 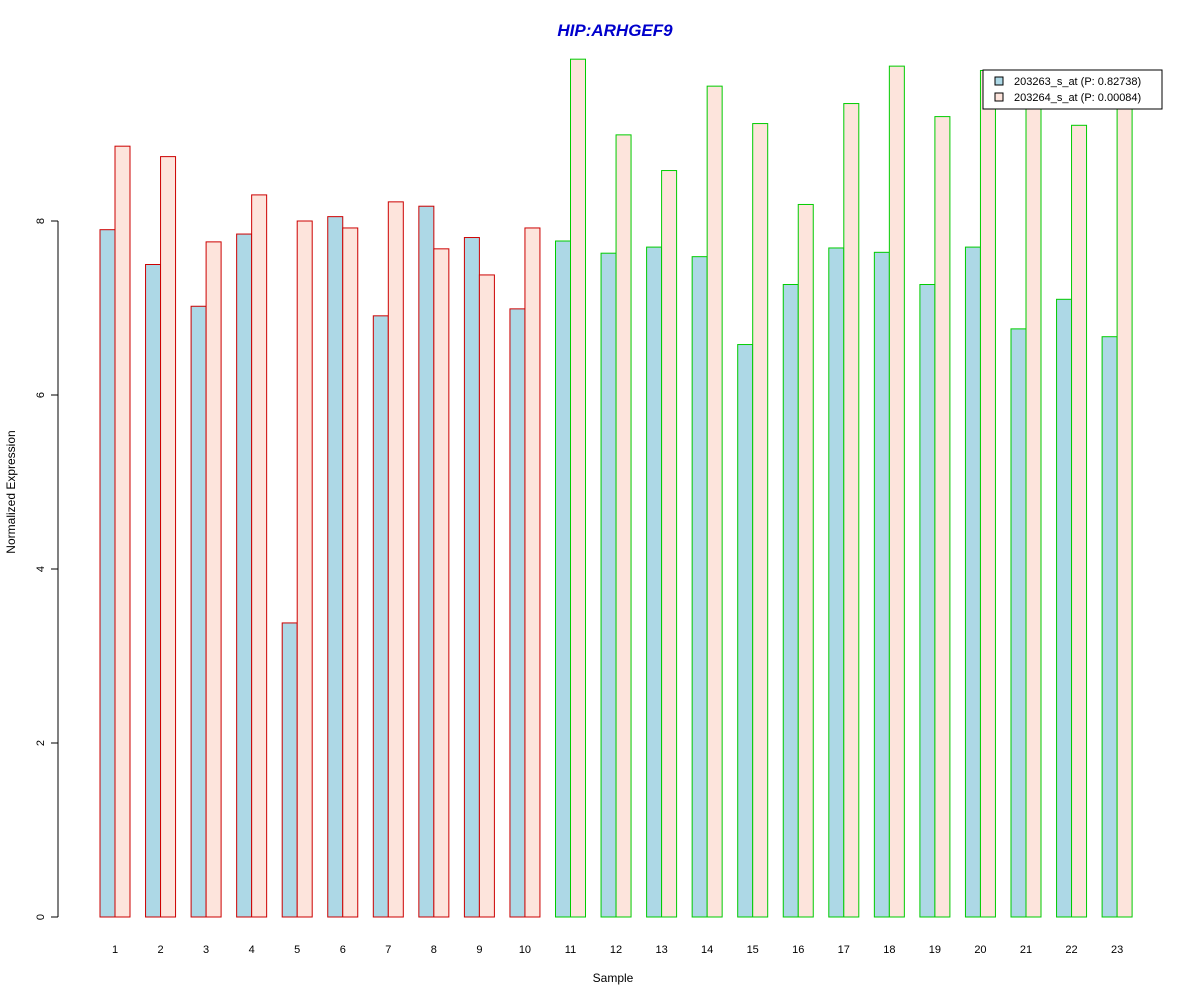 I want to click on x-tick-label: 6, so click(x=343, y=950).